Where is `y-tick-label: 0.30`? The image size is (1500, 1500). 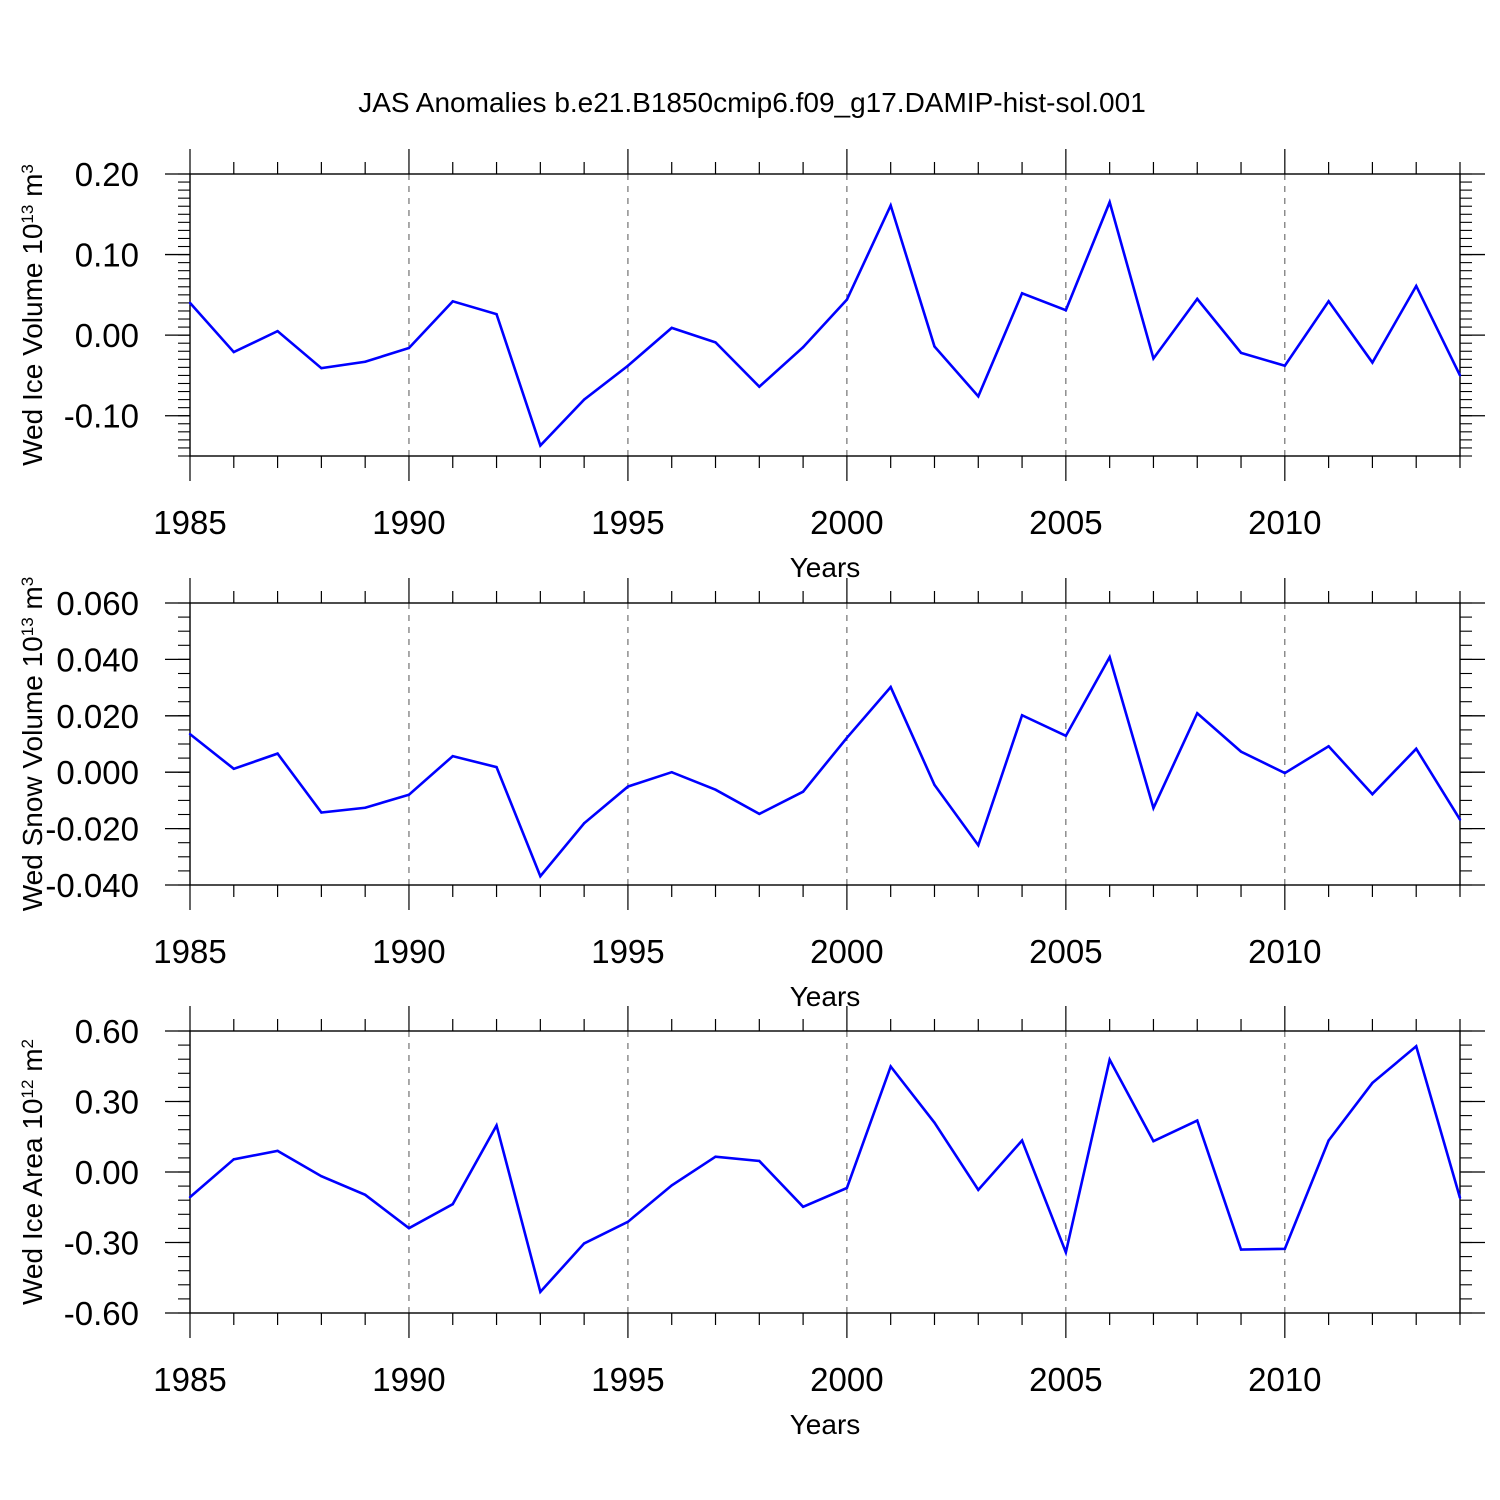 y-tick-label: 0.30 is located at coordinates (107, 1102).